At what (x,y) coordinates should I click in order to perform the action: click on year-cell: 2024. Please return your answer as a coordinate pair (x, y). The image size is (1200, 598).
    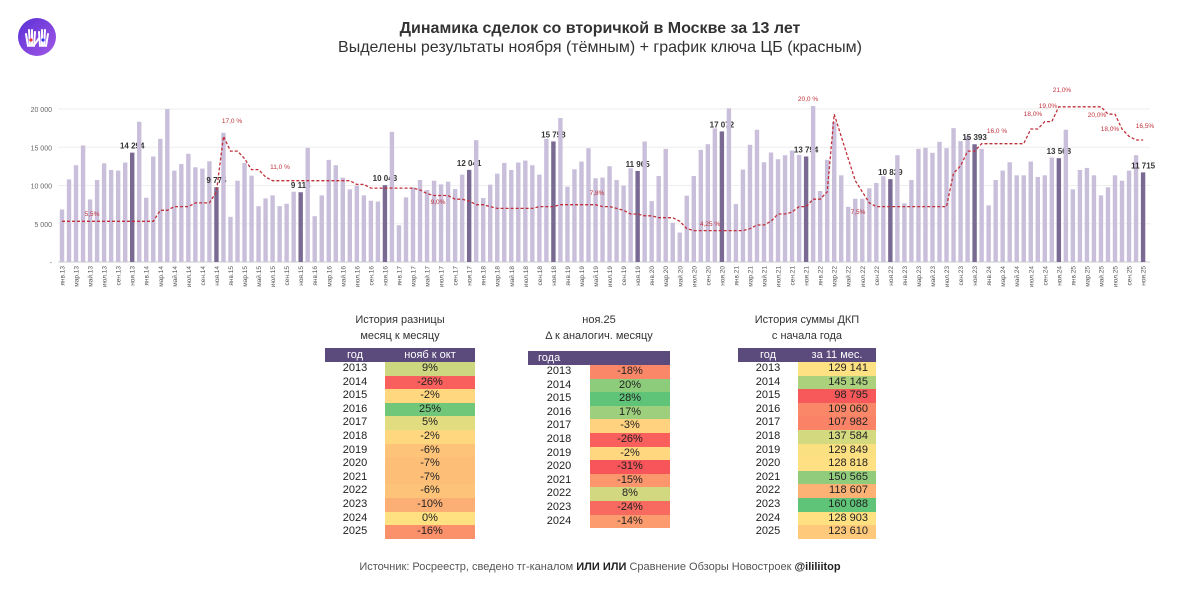
    Looking at the image, I should click on (559, 520).